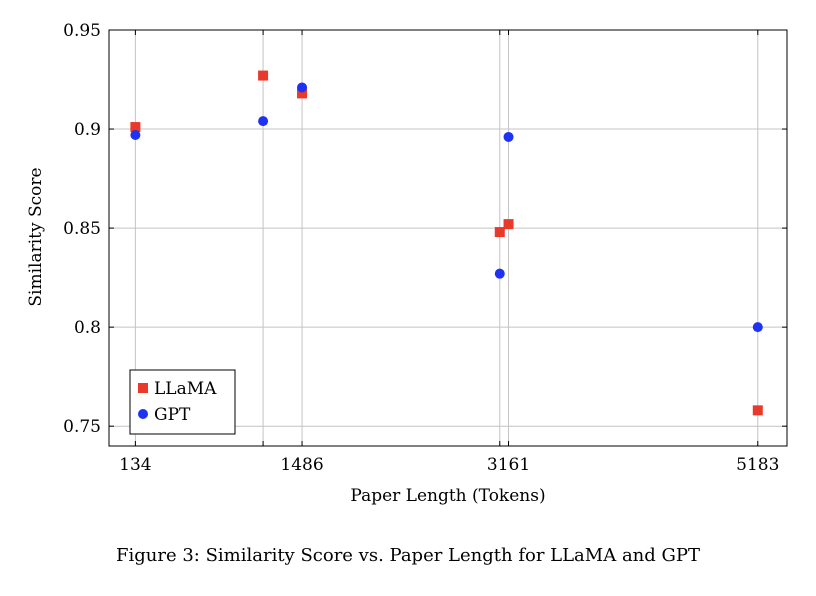 The image size is (816, 596). What do you see at coordinates (172, 415) in the screenshot?
I see `legend-label: GPT` at bounding box center [172, 415].